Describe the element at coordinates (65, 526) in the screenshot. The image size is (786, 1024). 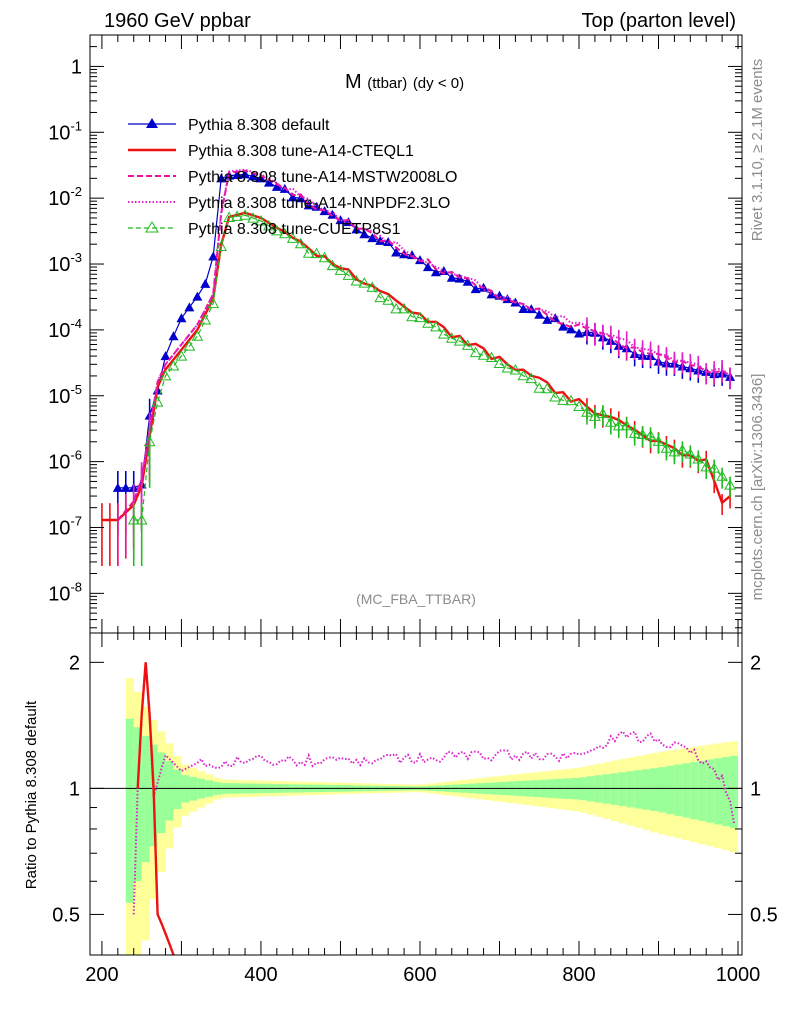
I see `y-tick-label: 10⁻⁷` at that location.